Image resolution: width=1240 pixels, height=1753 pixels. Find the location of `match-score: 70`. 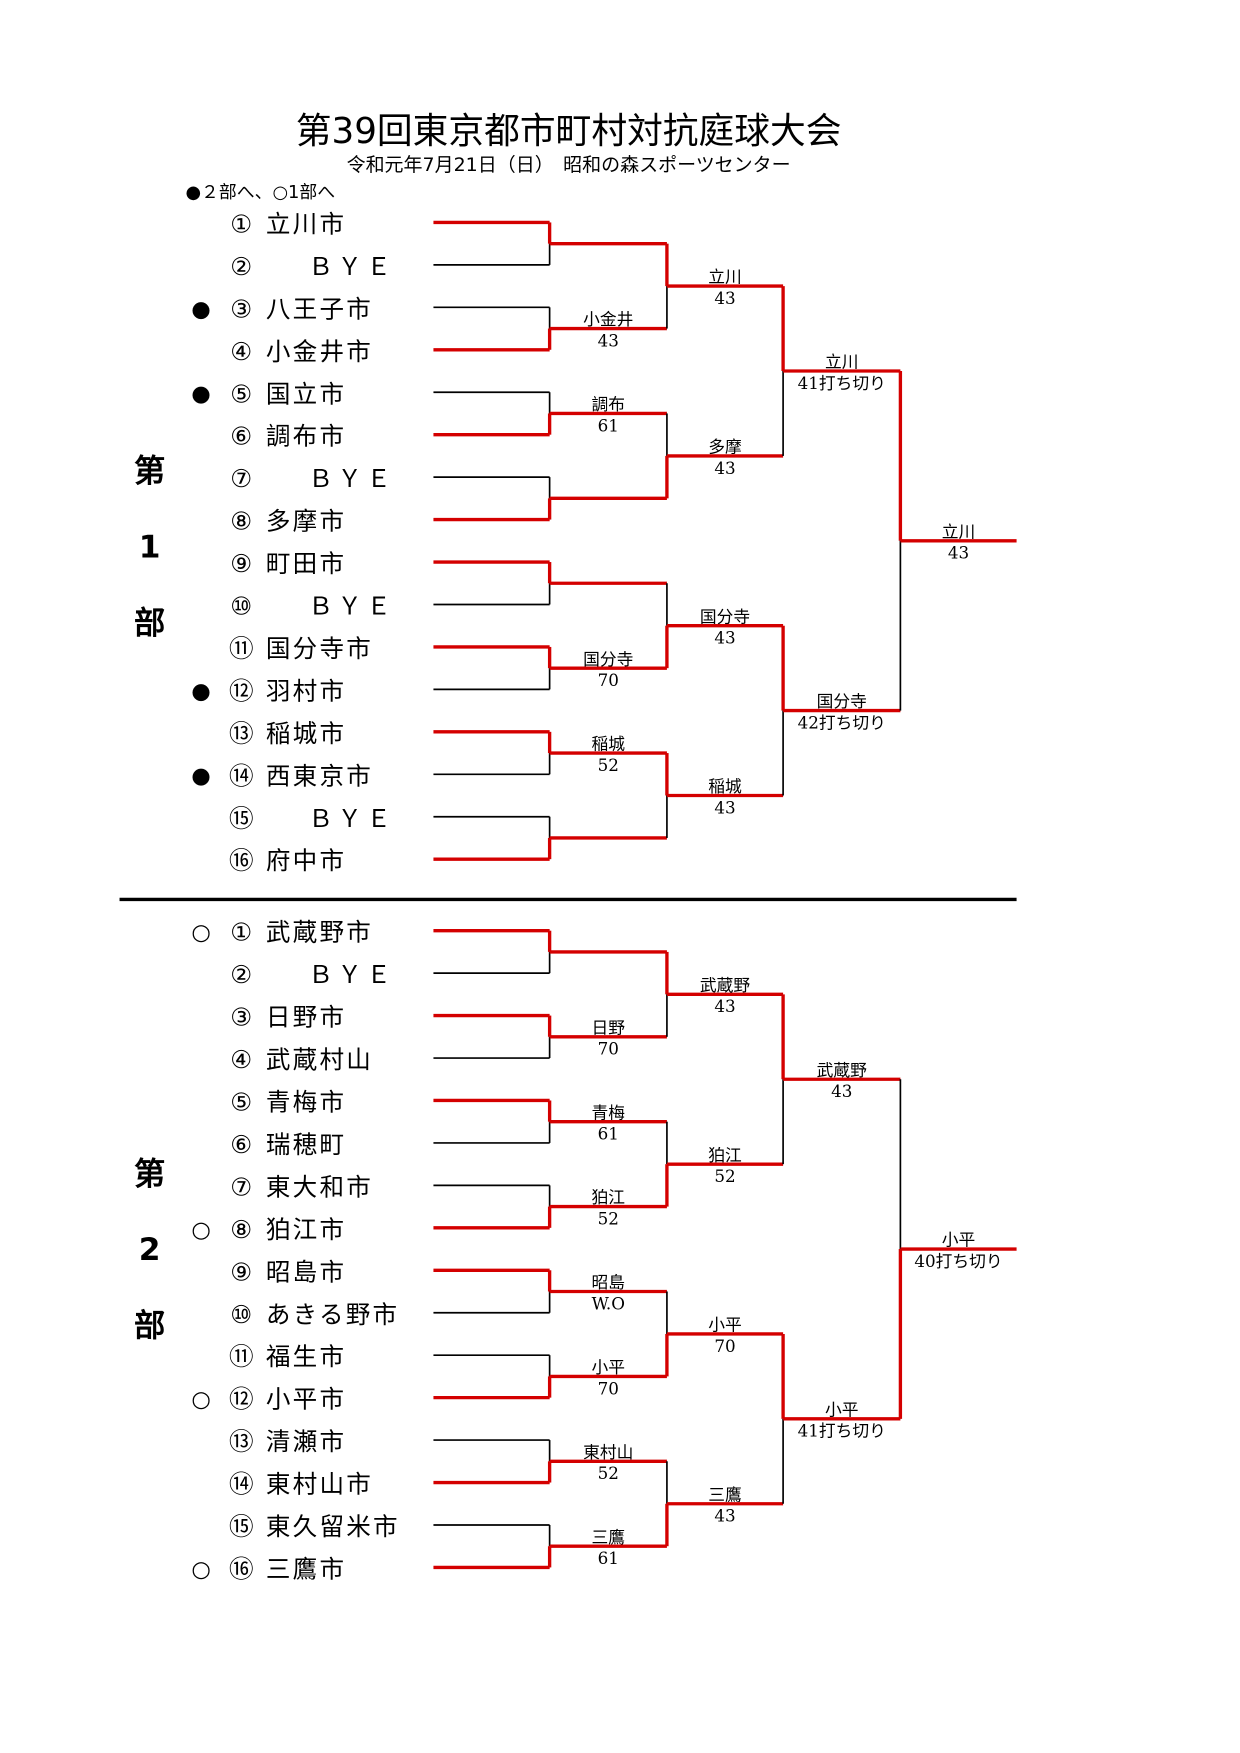

match-score: 70 is located at coordinates (608, 1049).